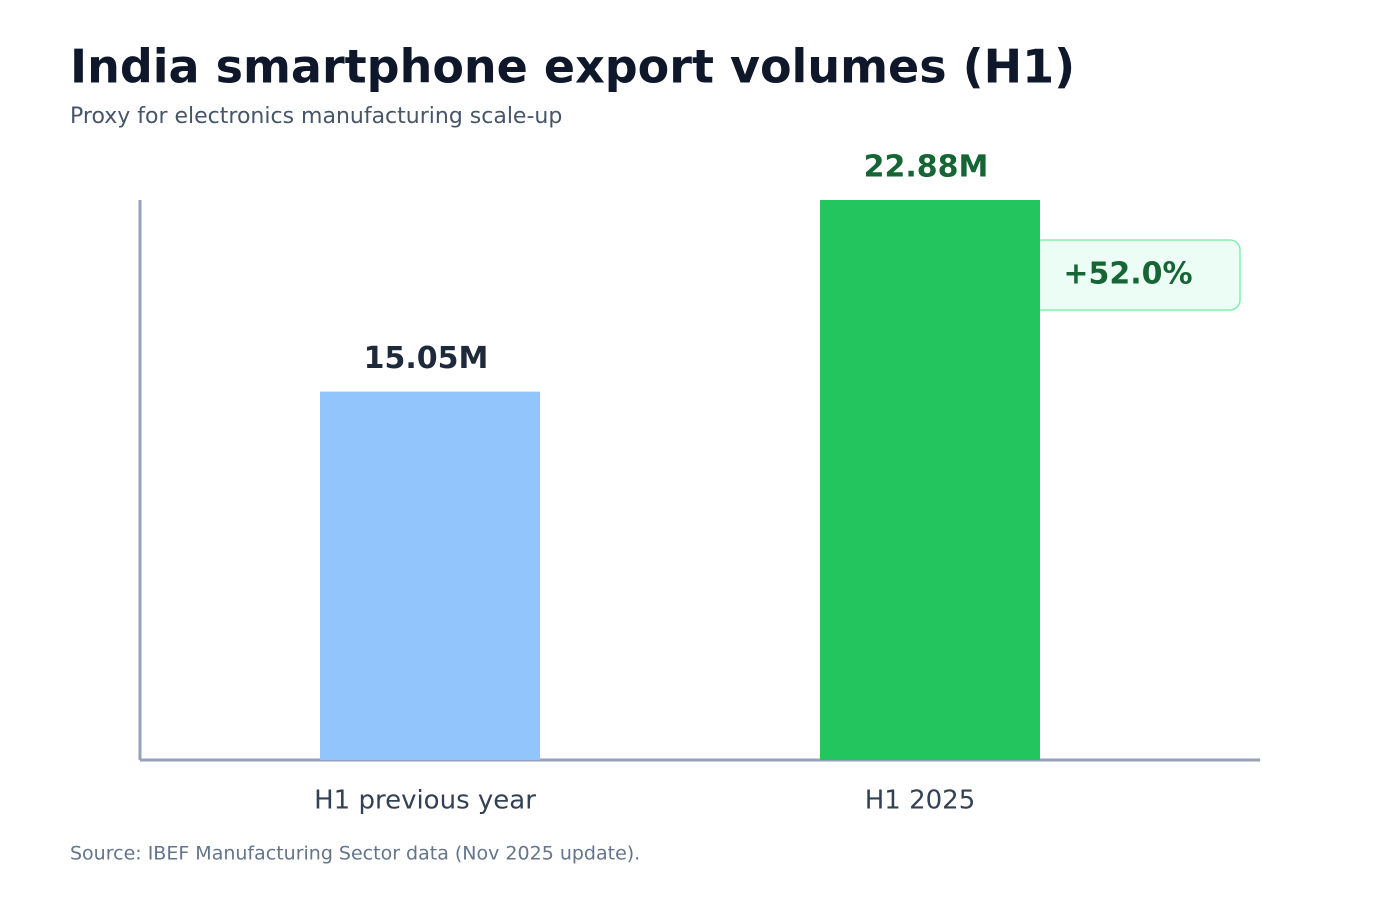  What do you see at coordinates (926, 167) in the screenshot?
I see `value-label: 22.88M` at bounding box center [926, 167].